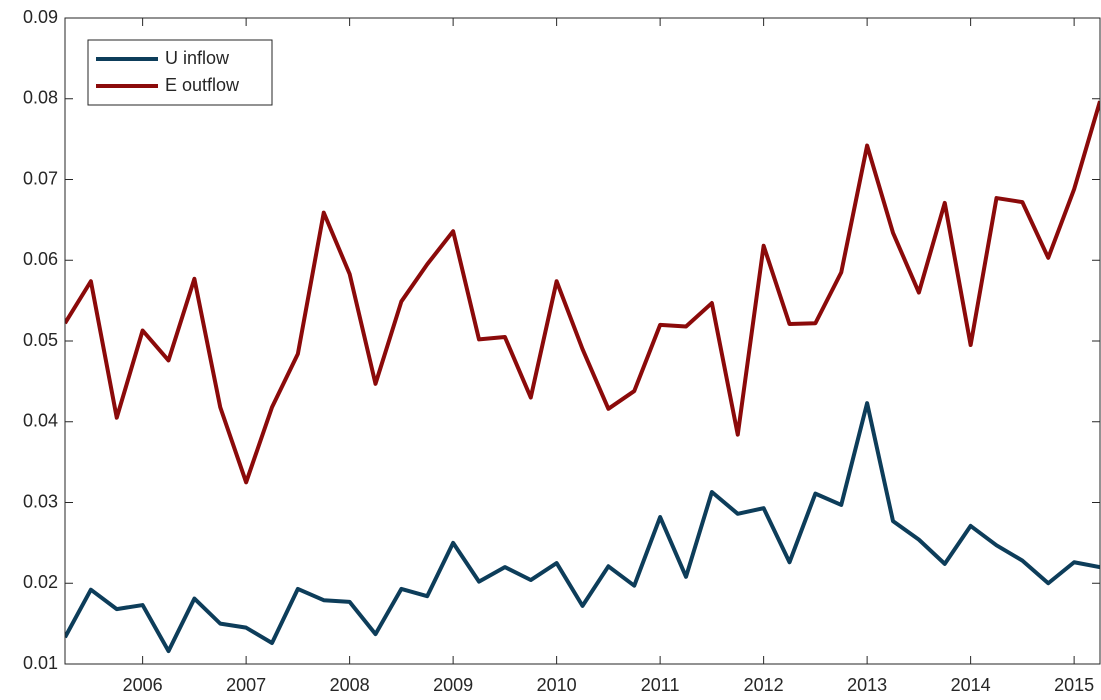 This screenshot has height=700, width=1101. I want to click on y-tick-label: 0.04, so click(40, 421).